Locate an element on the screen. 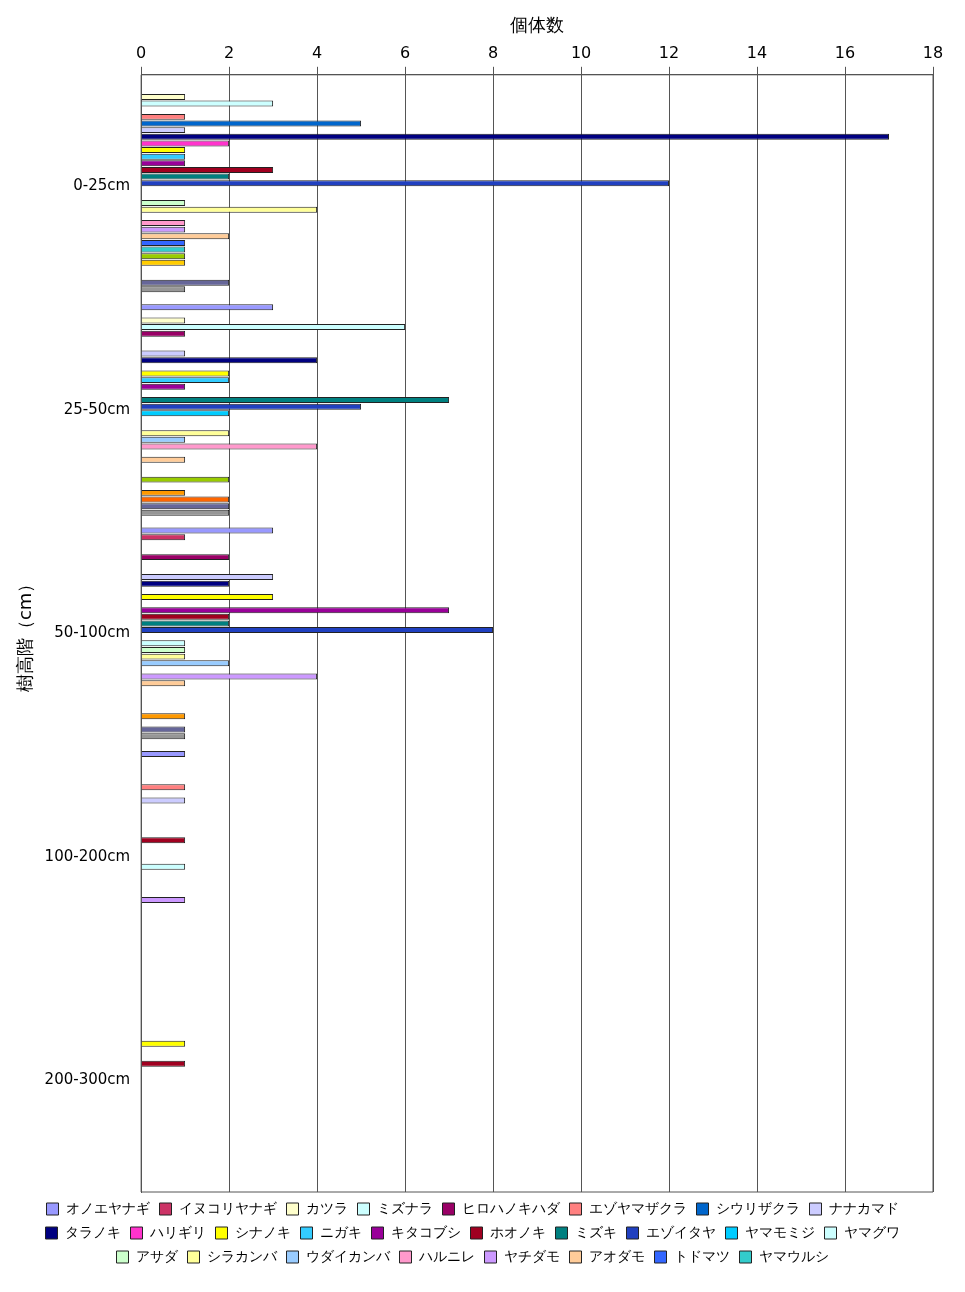  legend-label: アサダ is located at coordinates (157, 1255).